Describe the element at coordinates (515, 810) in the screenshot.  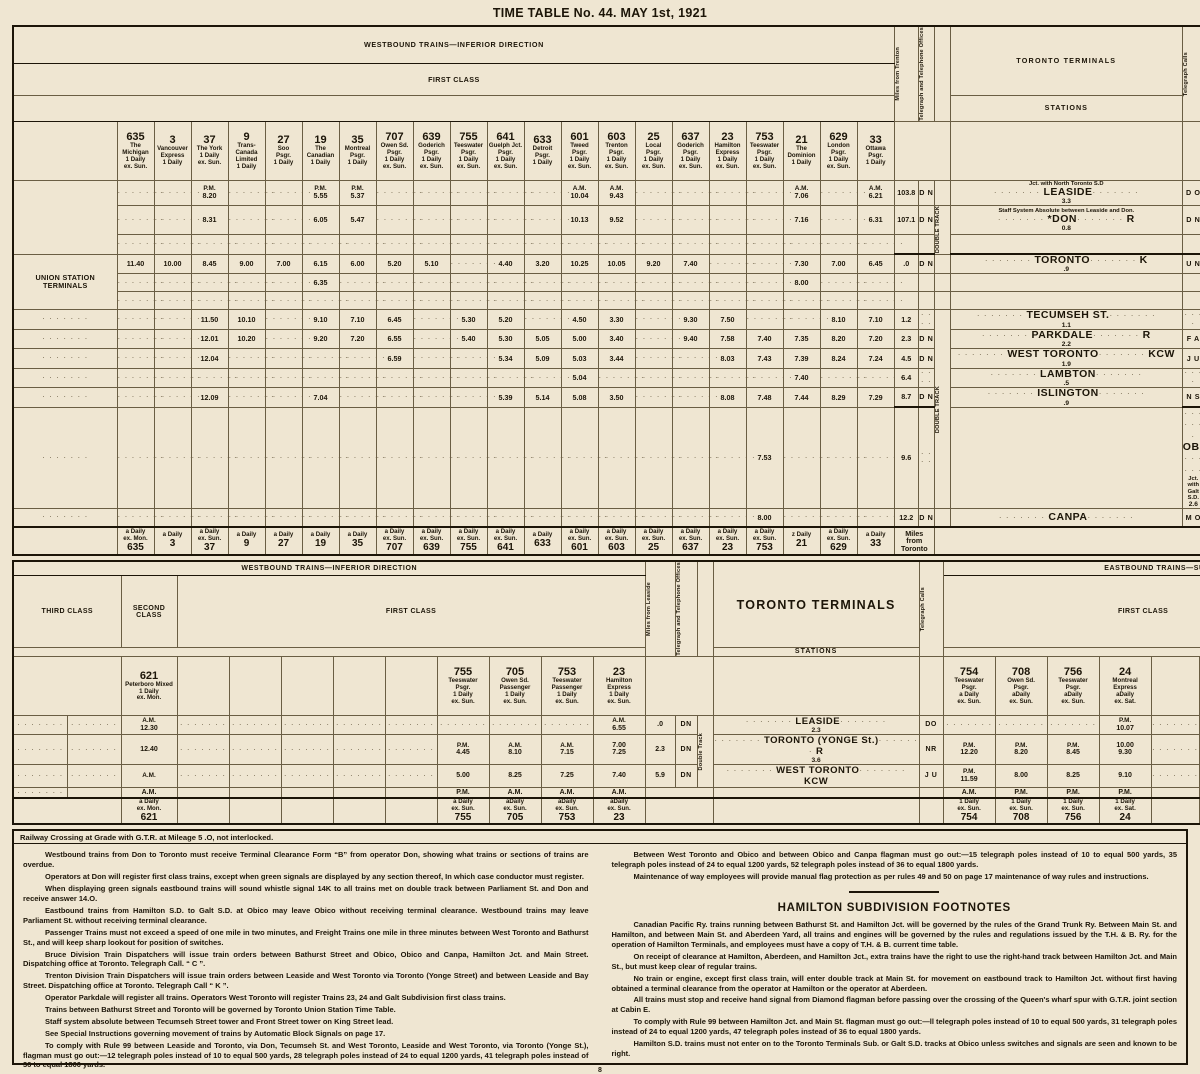
I see `train-footer-705: aDaily ex. Sun. 705` at that location.